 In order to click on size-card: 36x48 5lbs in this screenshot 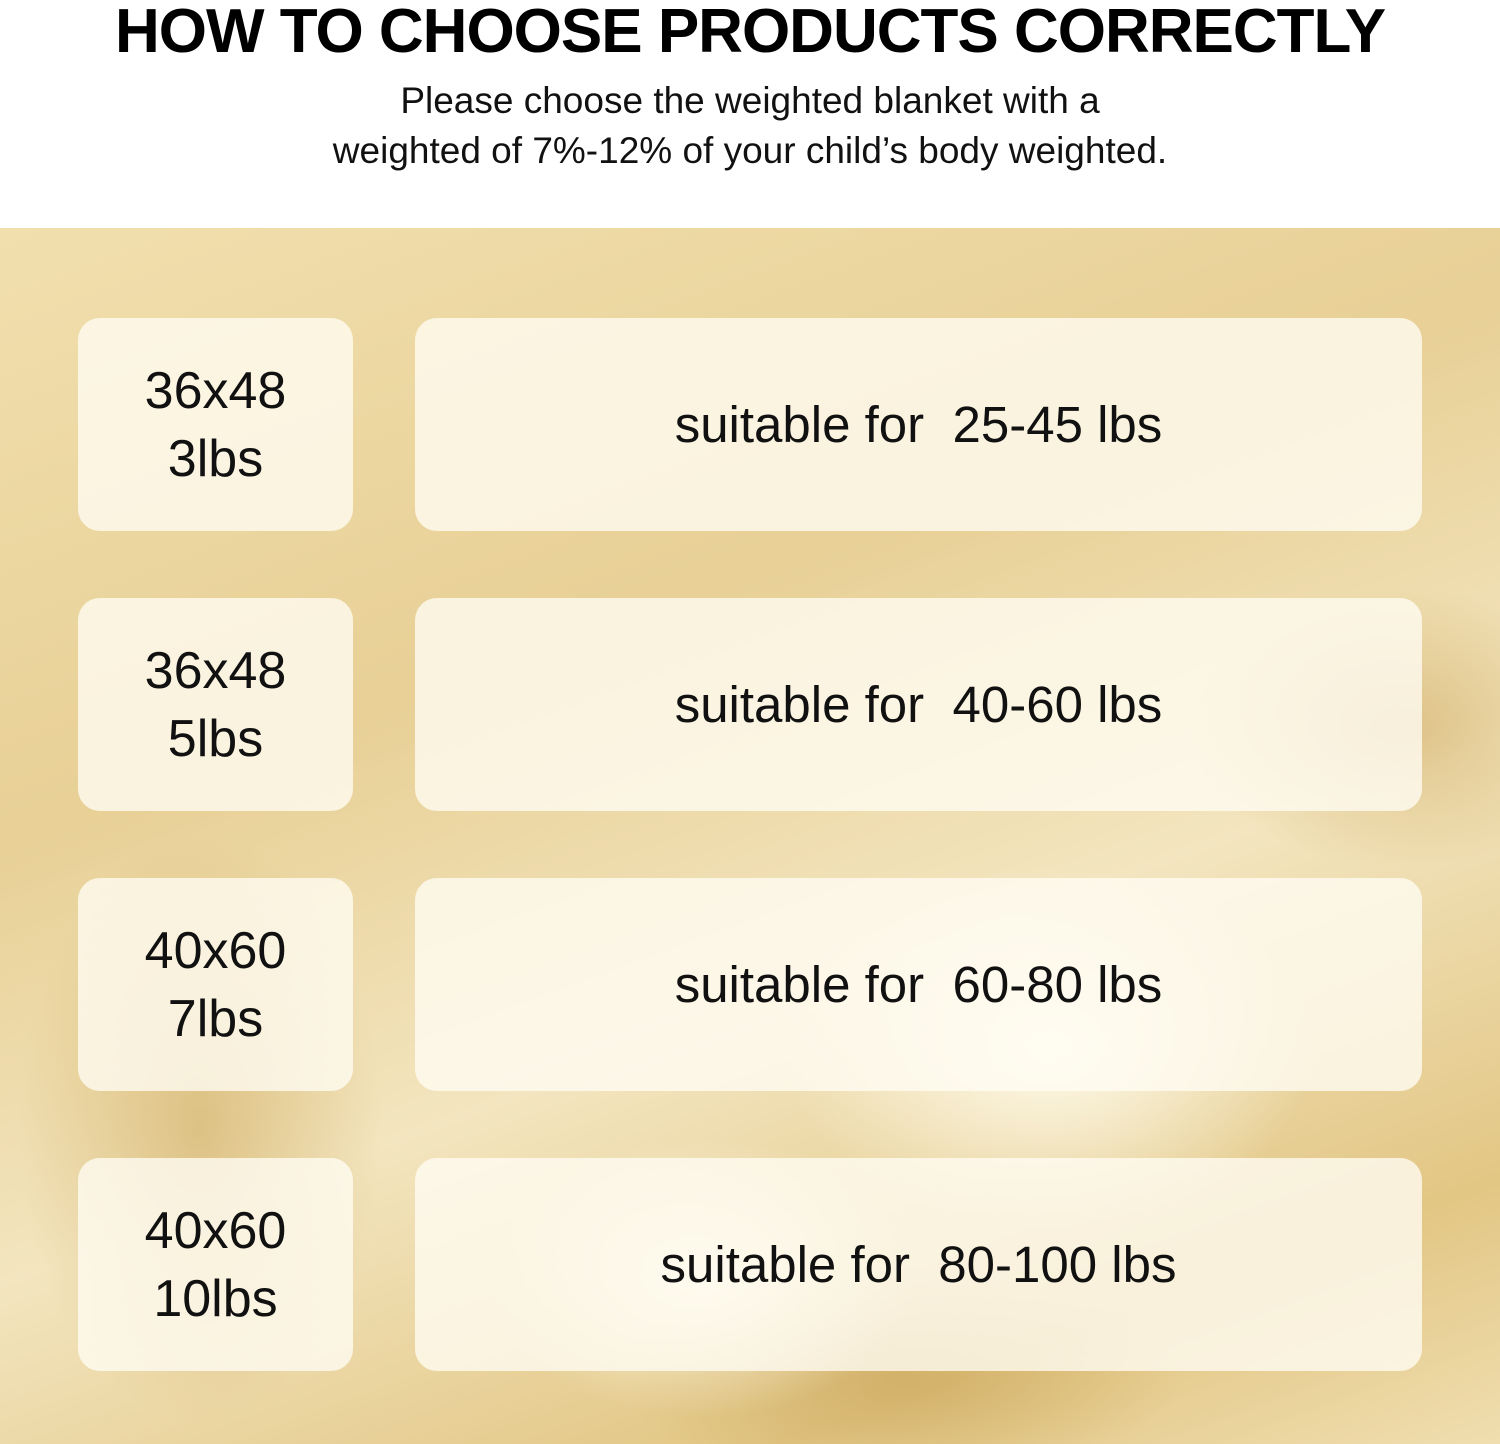, I will do `click(215, 704)`.